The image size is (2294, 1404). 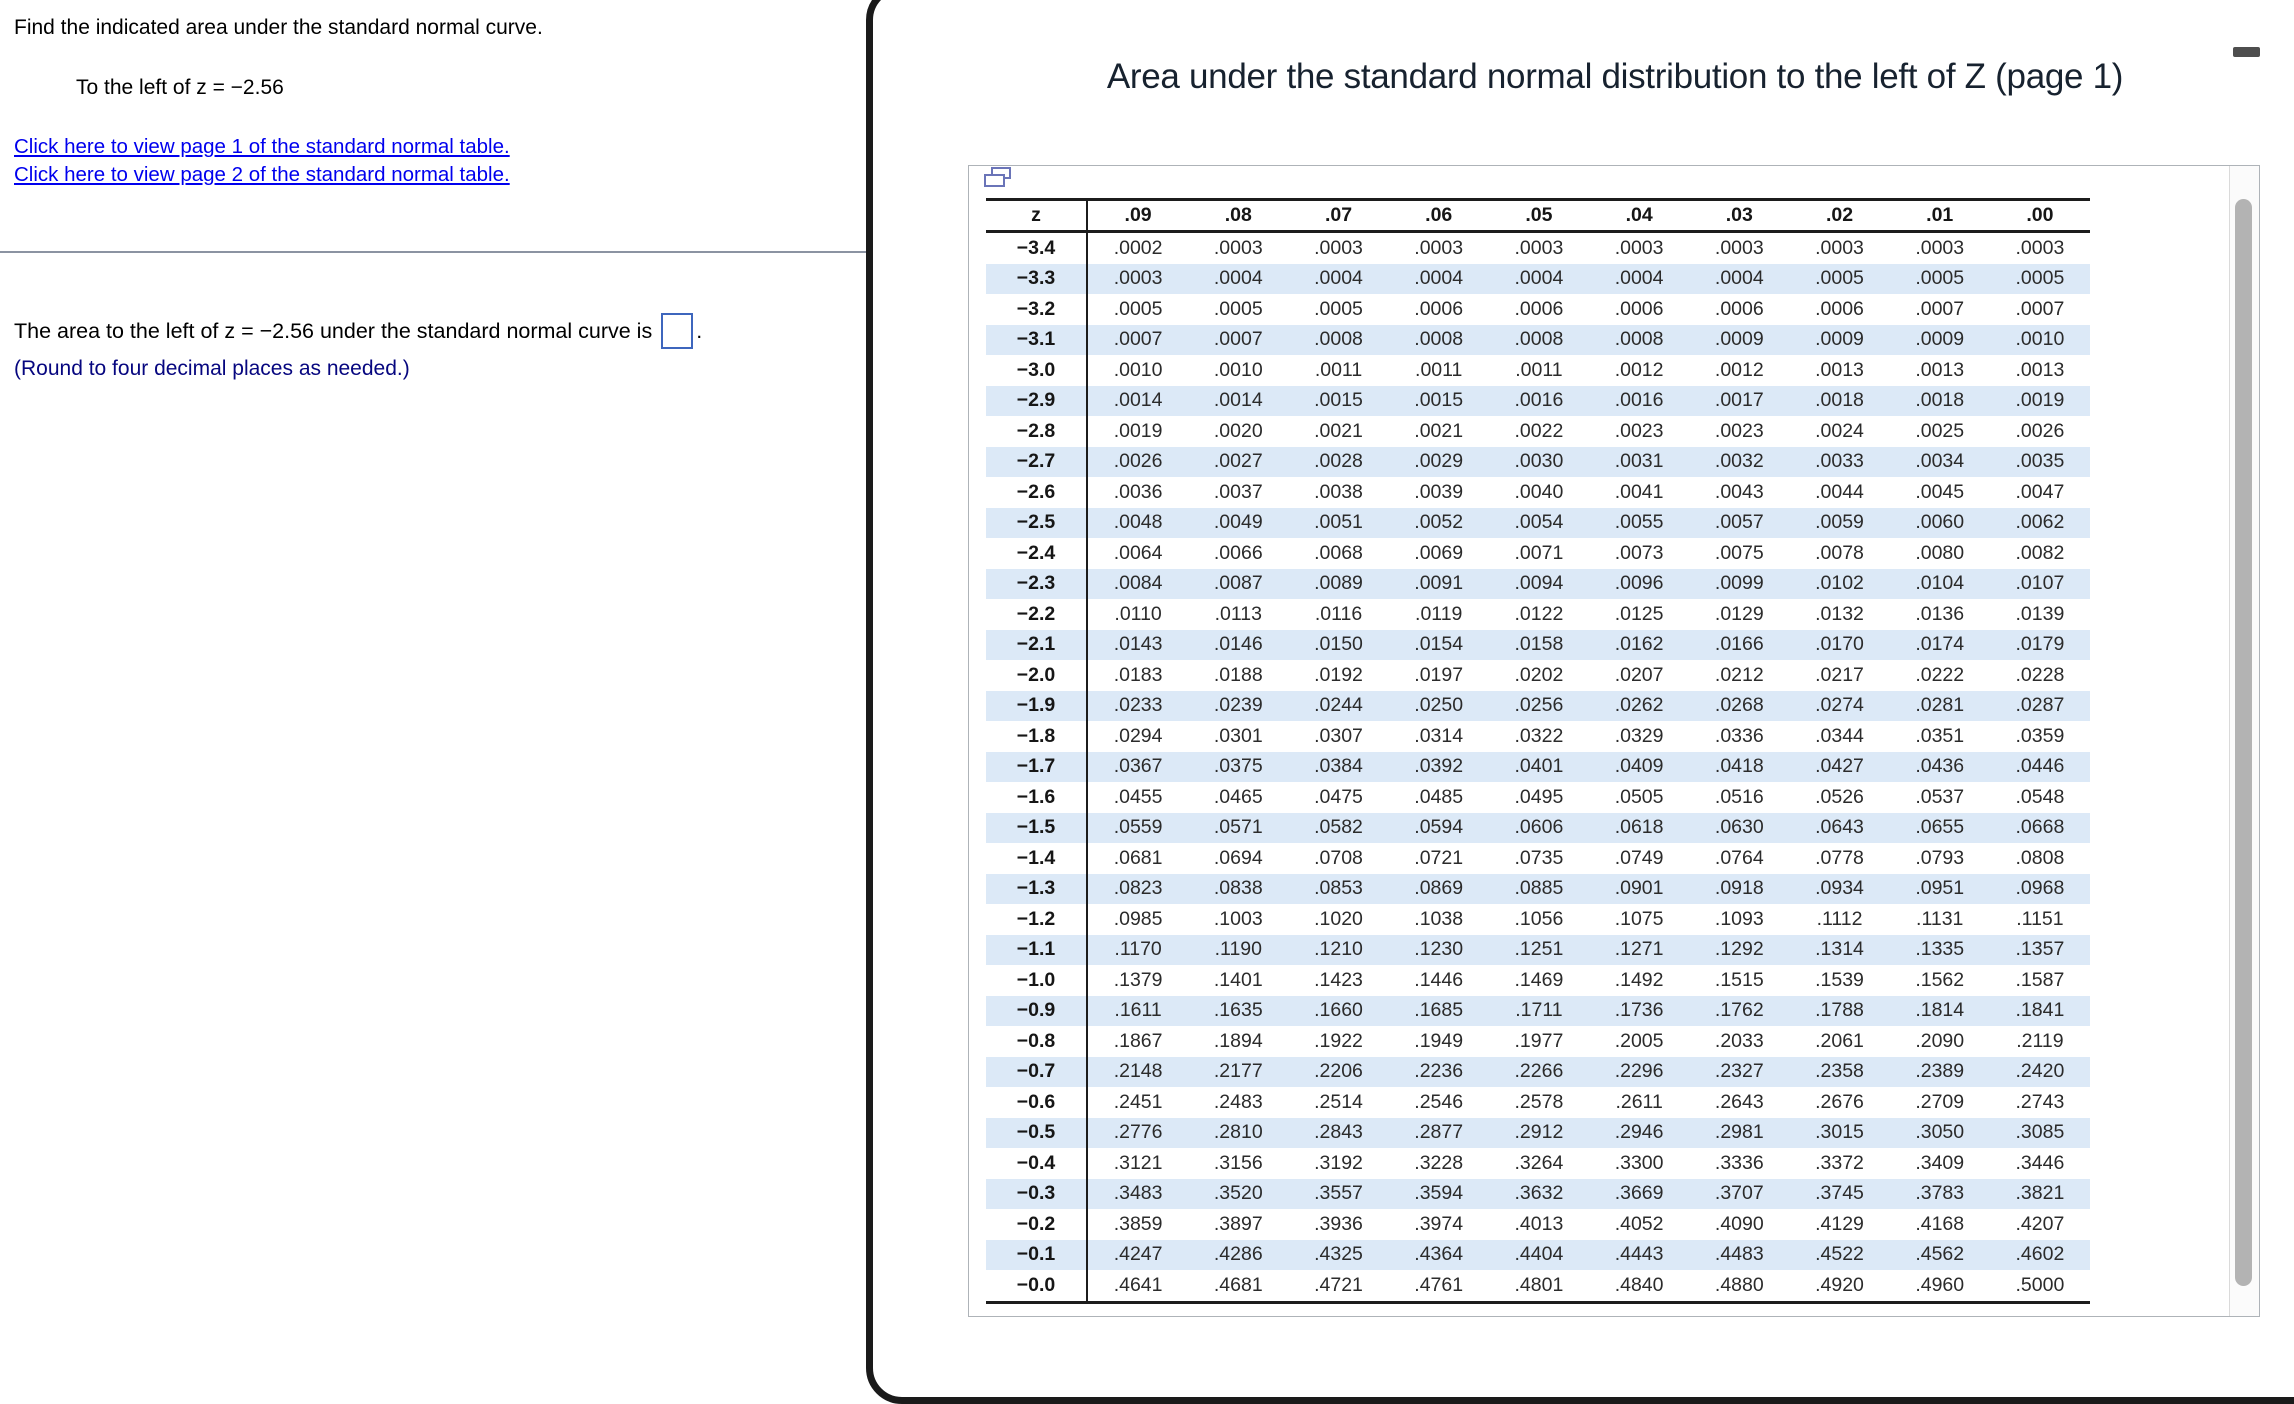 What do you see at coordinates (1238, 949) in the screenshot?
I see `cell-value: .1190` at bounding box center [1238, 949].